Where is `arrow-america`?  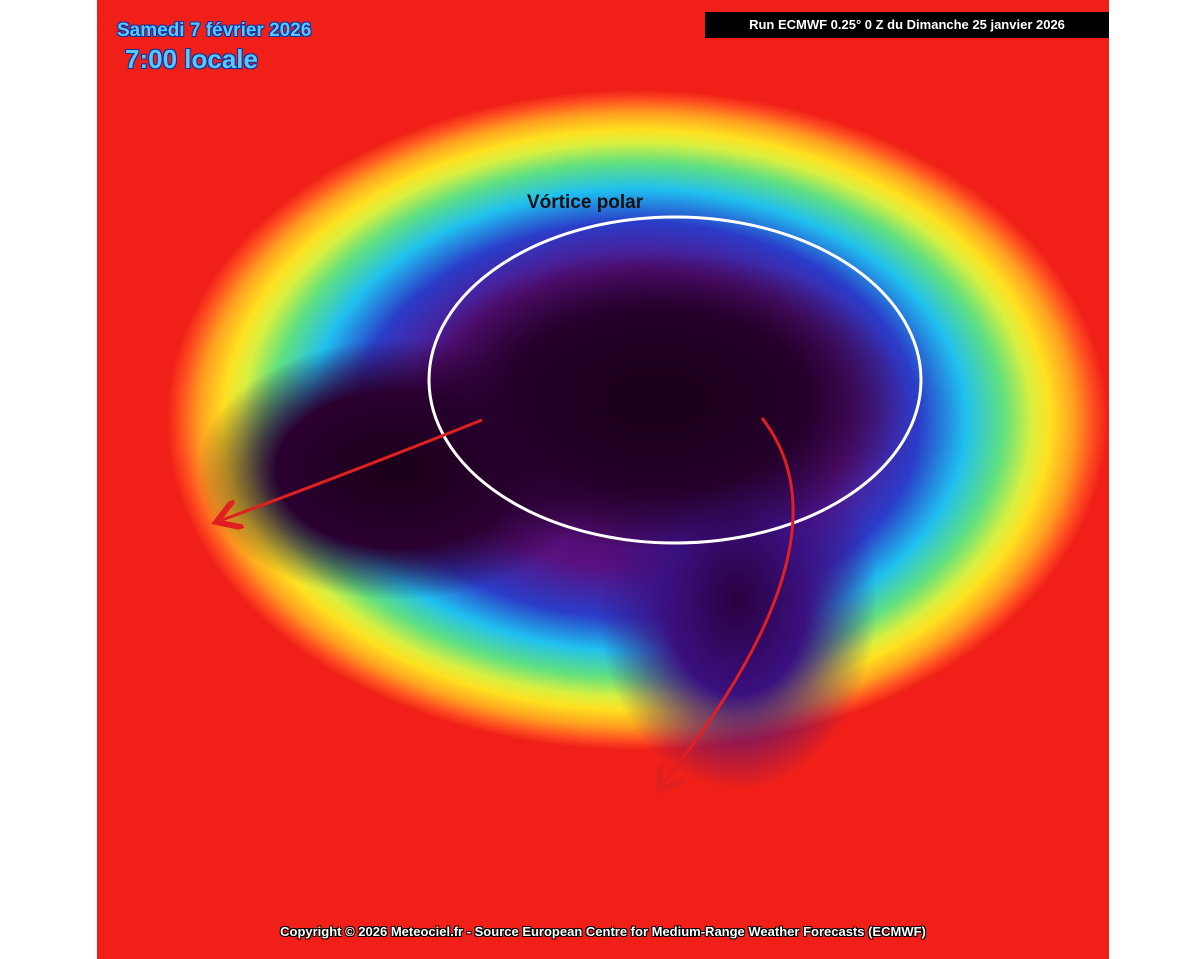
arrow-america is located at coordinates (352, 469).